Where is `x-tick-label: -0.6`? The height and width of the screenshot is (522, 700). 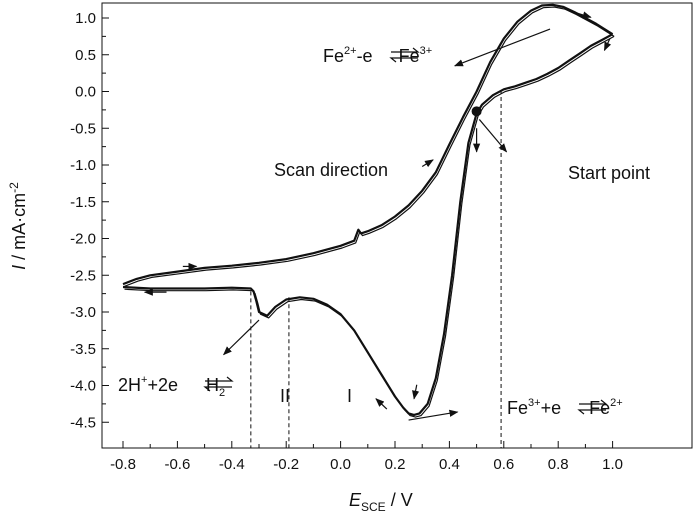 x-tick-label: -0.6 is located at coordinates (177, 464).